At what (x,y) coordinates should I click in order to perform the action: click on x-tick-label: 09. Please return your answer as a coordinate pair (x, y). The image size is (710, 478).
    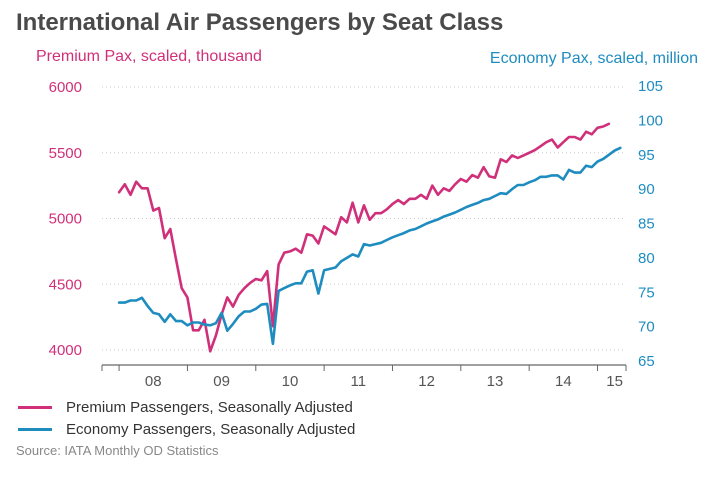
    Looking at the image, I should click on (221, 381).